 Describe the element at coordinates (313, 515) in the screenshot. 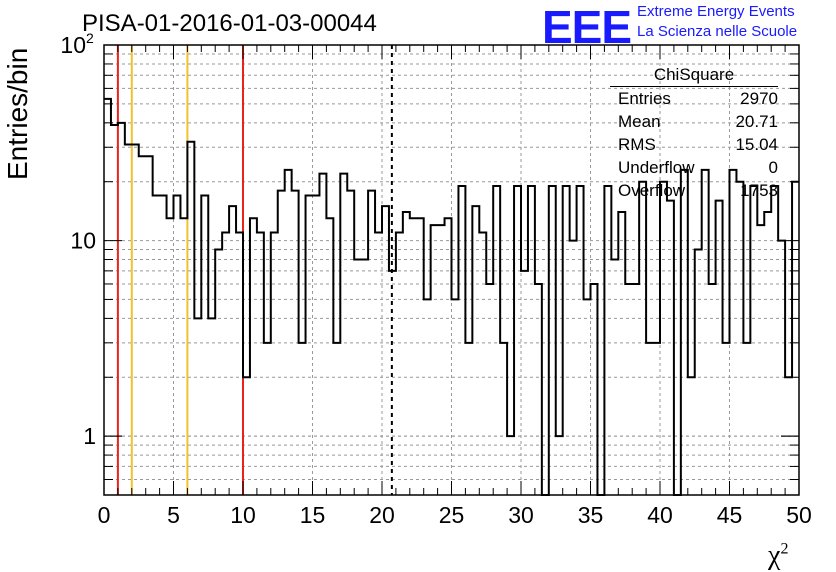

I see `x-tick-label: 15` at that location.